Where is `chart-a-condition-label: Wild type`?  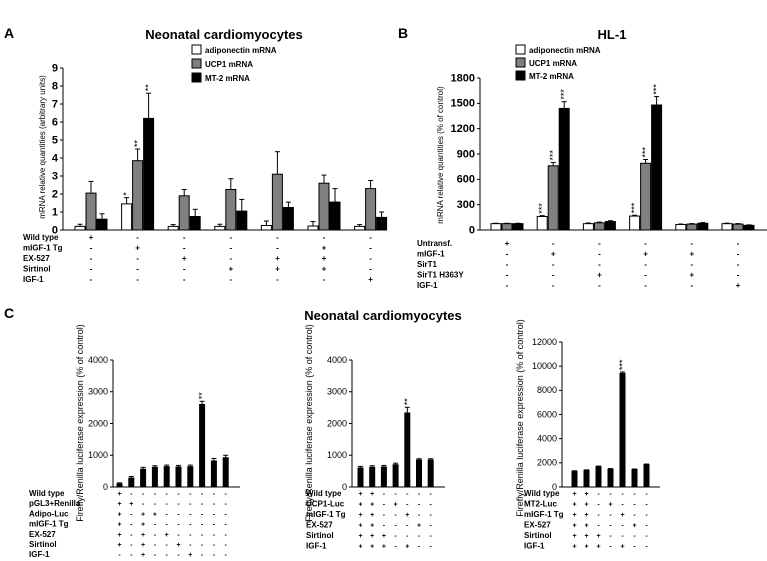 chart-a-condition-label: Wild type is located at coordinates (41, 237).